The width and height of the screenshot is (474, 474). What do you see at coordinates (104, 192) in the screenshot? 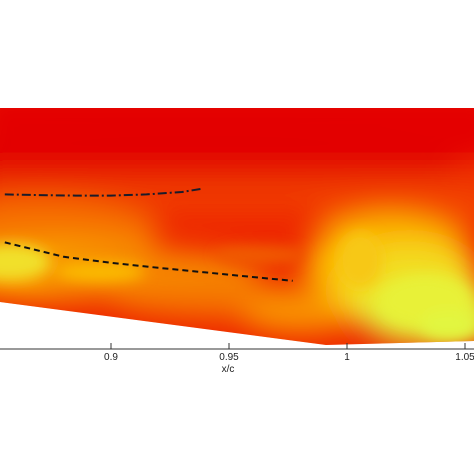
I see `dash-dot-line` at bounding box center [104, 192].